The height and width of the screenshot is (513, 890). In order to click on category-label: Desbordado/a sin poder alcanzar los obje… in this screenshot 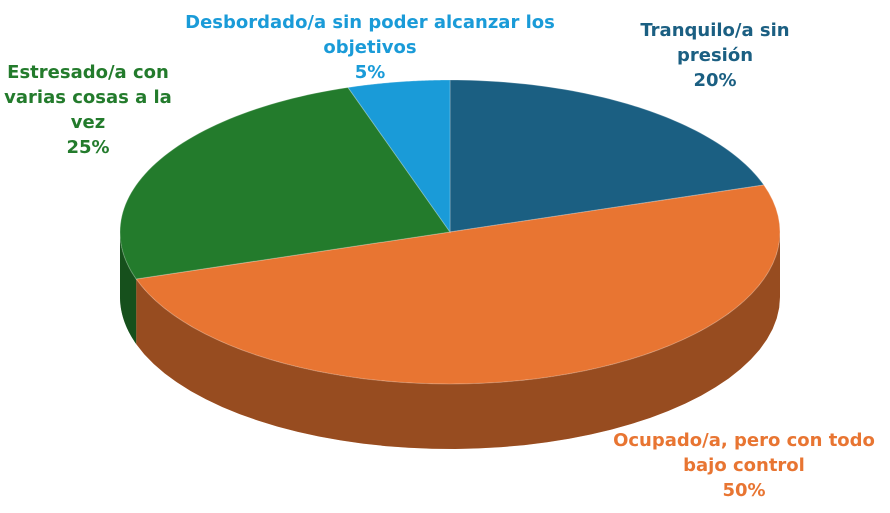, I will do `click(370, 35)`.